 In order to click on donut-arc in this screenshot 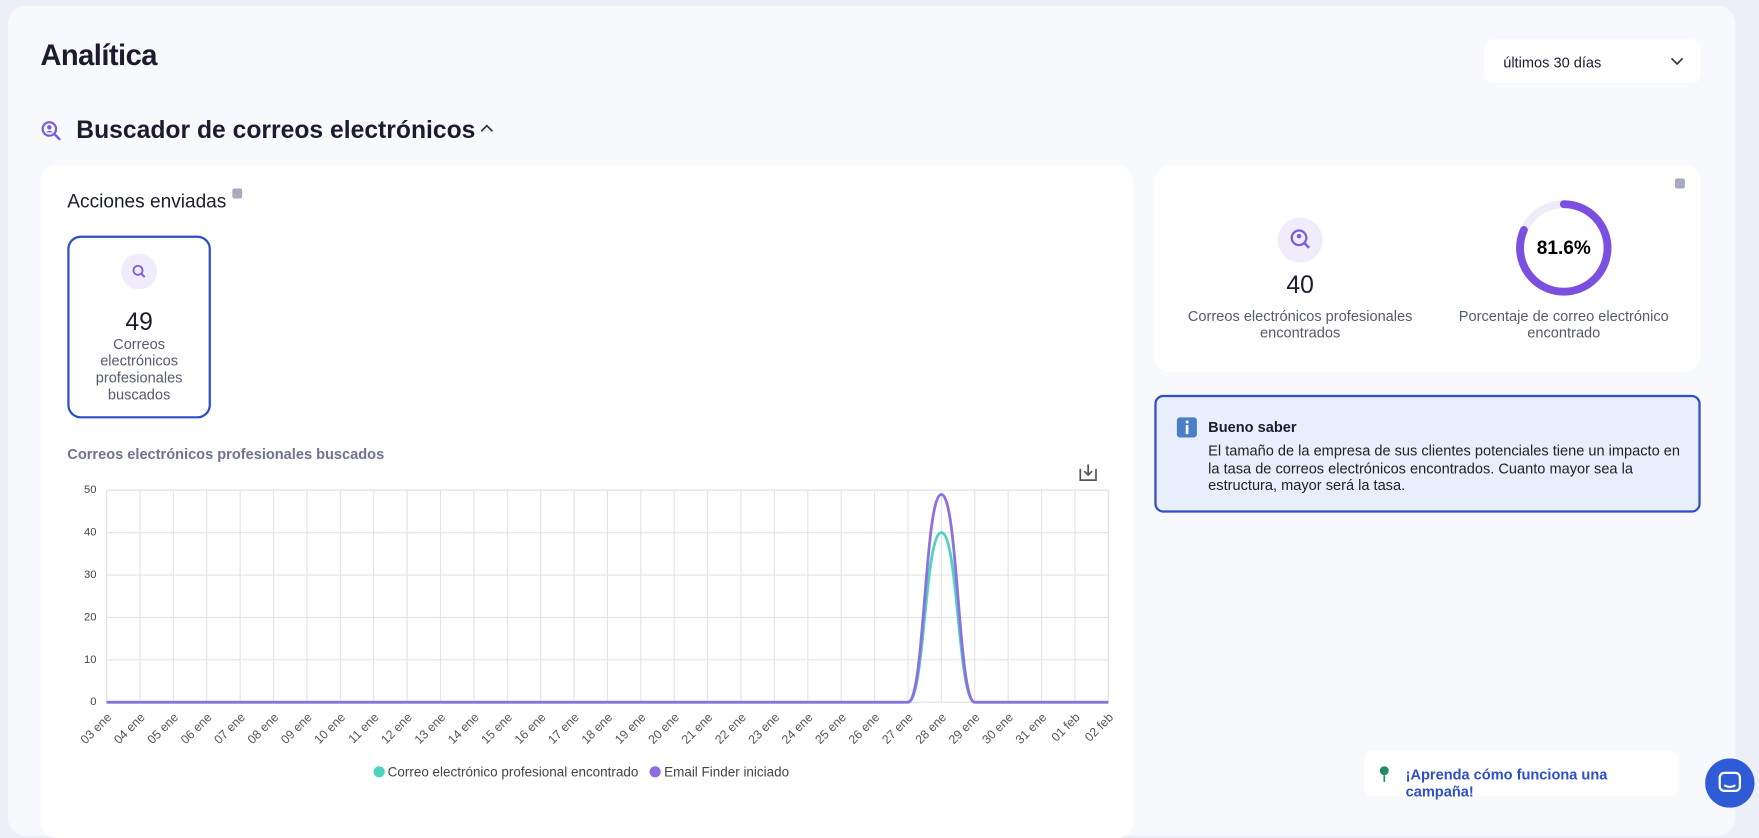, I will do `click(1564, 248)`.